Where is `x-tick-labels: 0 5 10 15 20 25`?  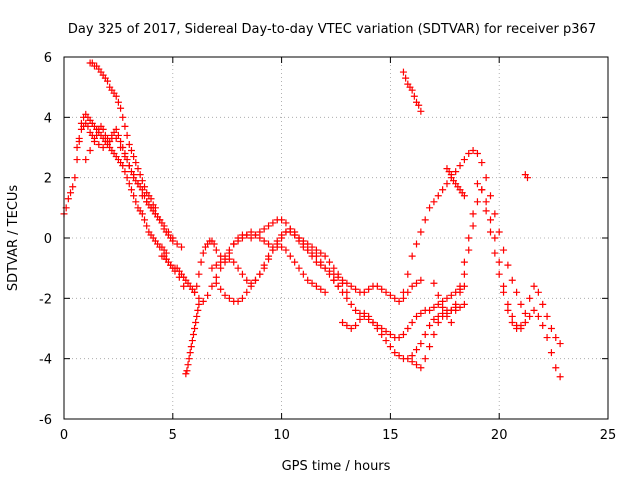 x-tick-labels: 0 5 10 15 20 25 is located at coordinates (338, 435).